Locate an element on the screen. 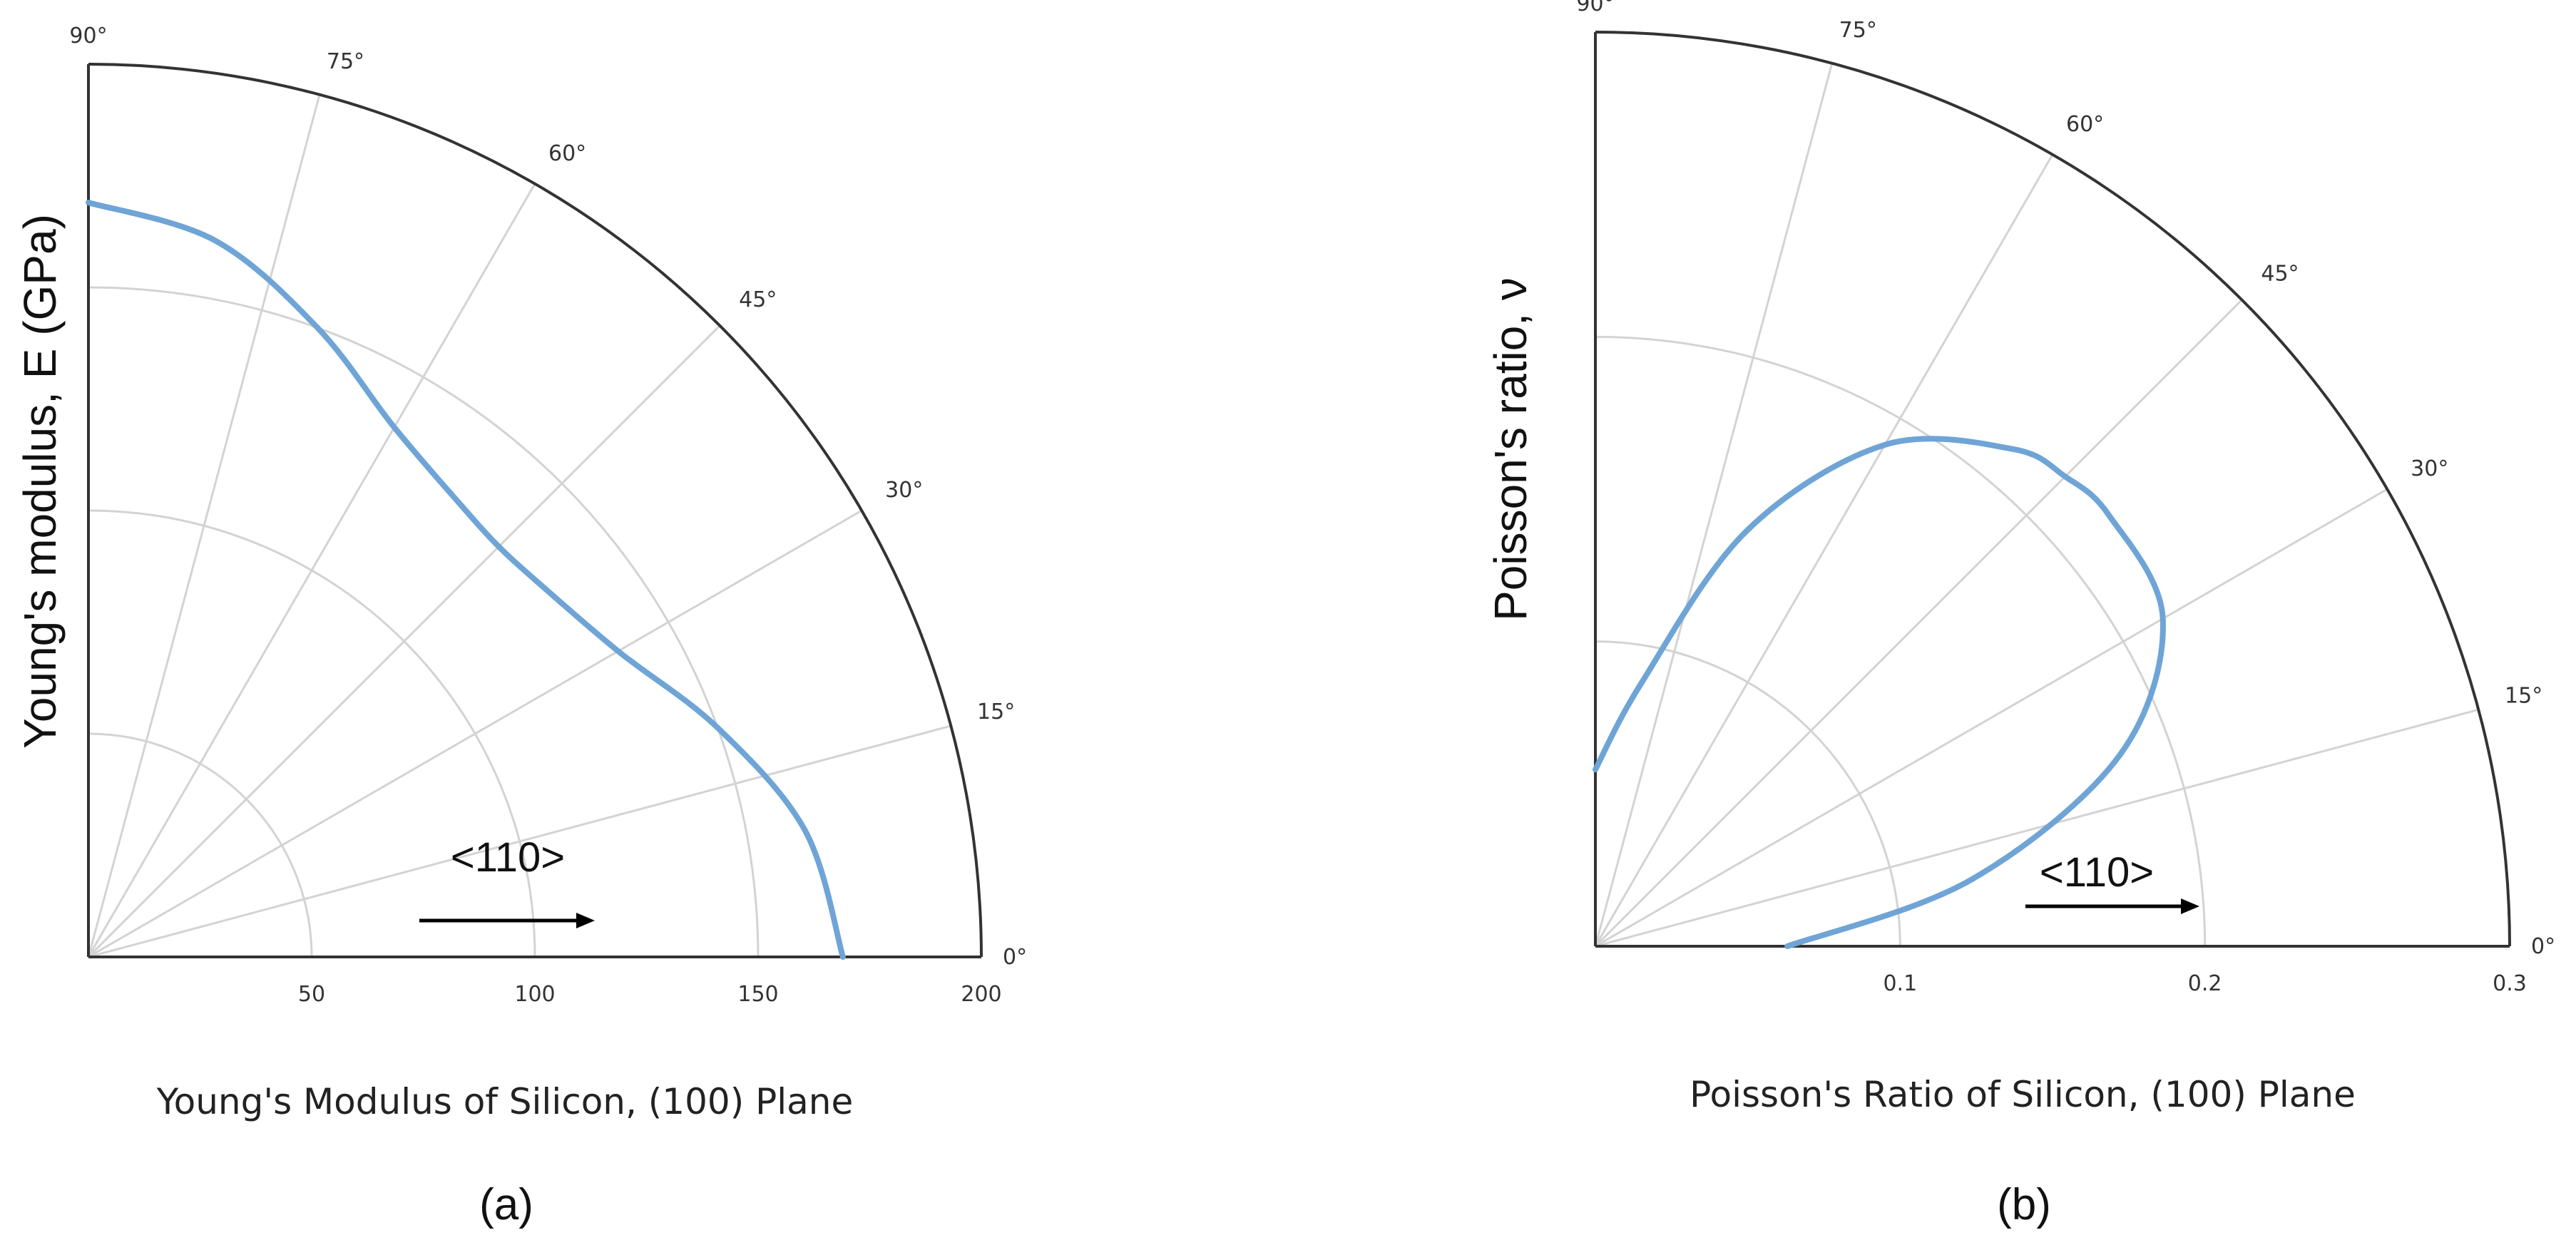 This screenshot has height=1250, width=2576. panel-a-y-axis-label: Young's modulus, E (GPa) is located at coordinates (40, 482).